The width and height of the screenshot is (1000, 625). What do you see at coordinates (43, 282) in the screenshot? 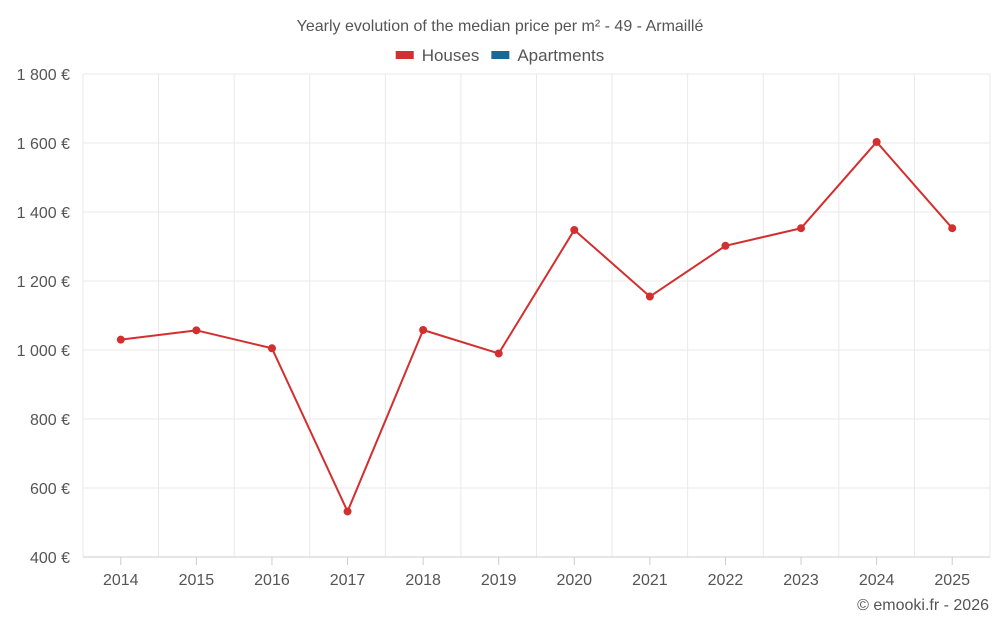
I see `y-tick-label: 1 200 €` at bounding box center [43, 282].